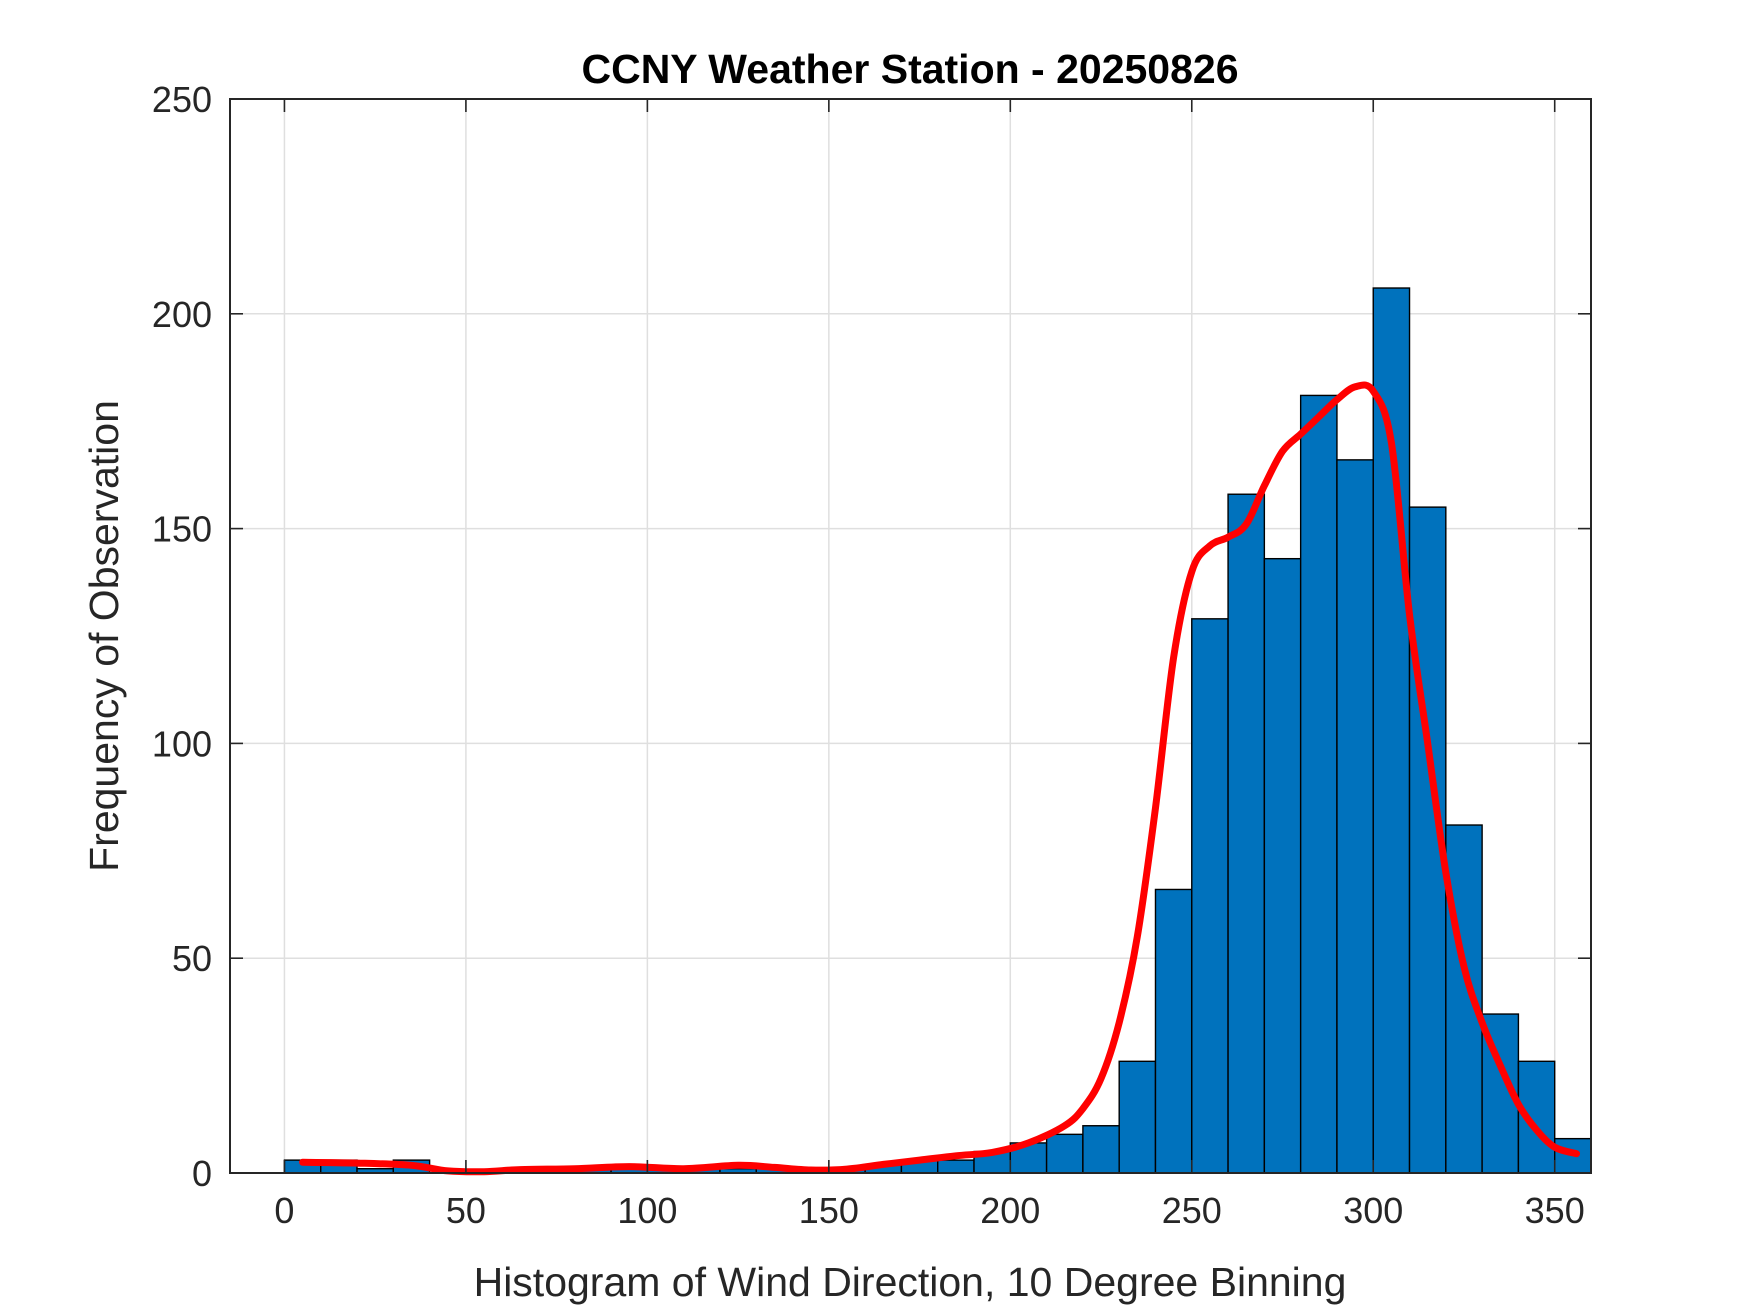  What do you see at coordinates (829, 1210) in the screenshot?
I see `x-tick-label: 150` at bounding box center [829, 1210].